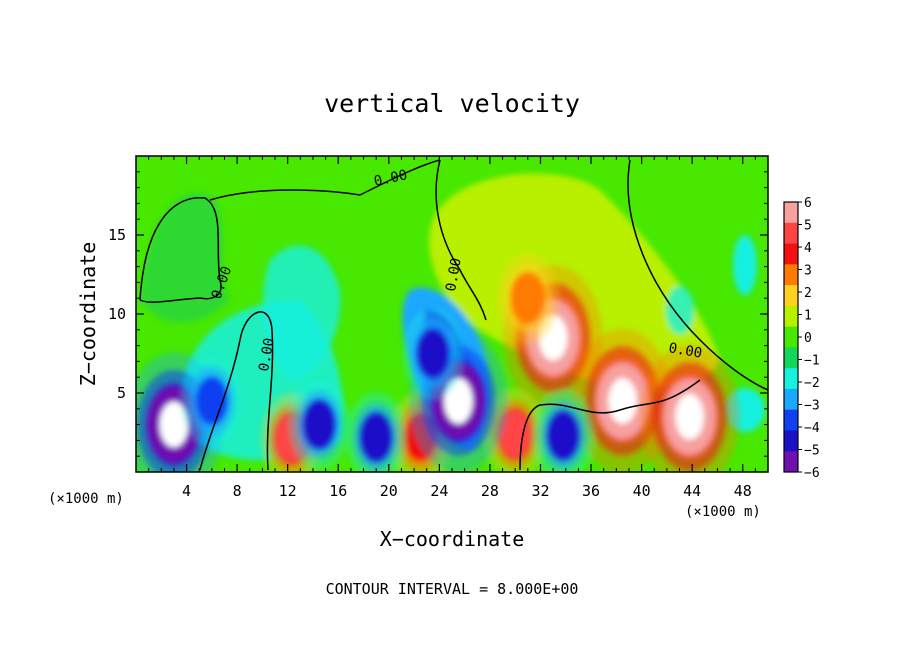 This screenshot has height=654, width=904. Describe the element at coordinates (452, 103) in the screenshot. I see `chart-title: vertical velocity` at that location.